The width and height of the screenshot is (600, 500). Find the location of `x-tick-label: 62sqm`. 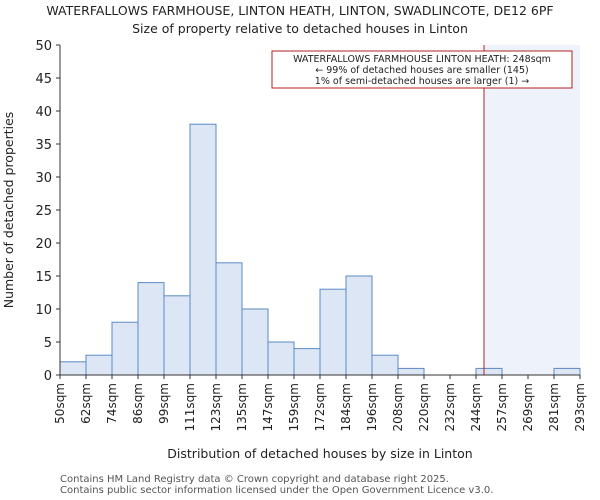

x-tick-label: 62sqm is located at coordinates (86, 403).